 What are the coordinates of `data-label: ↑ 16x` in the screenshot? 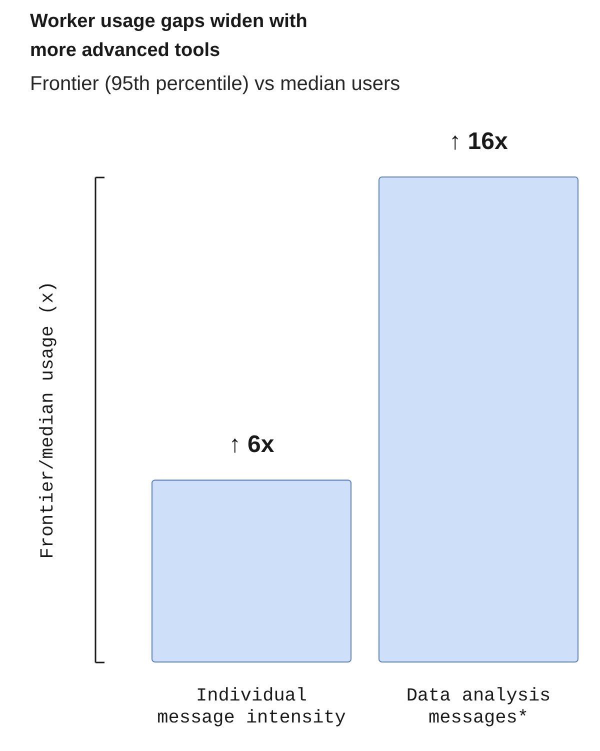 It's located at (478, 141).